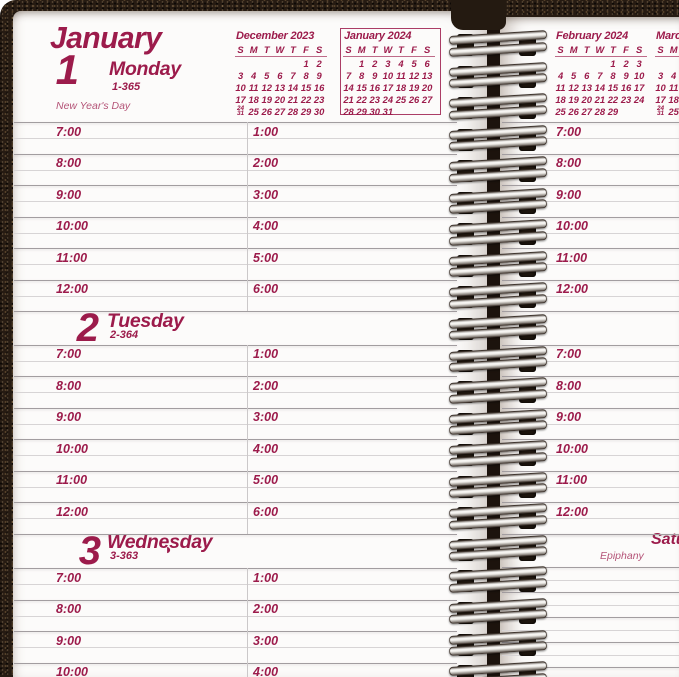 The width and height of the screenshot is (679, 677). Describe the element at coordinates (667, 36) in the screenshot. I see `mini-calendar-title: March 2024` at that location.